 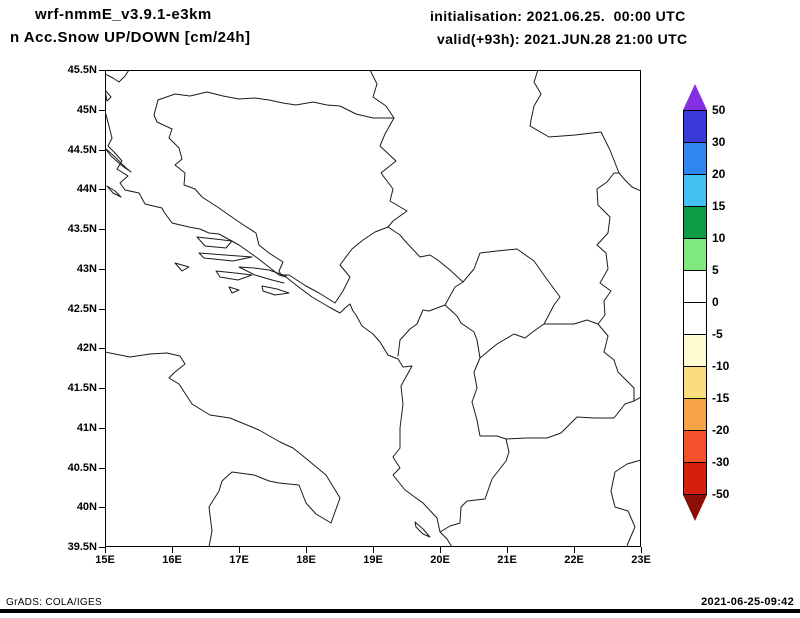 I want to click on x-tick-label: 17E, so click(x=239, y=560).